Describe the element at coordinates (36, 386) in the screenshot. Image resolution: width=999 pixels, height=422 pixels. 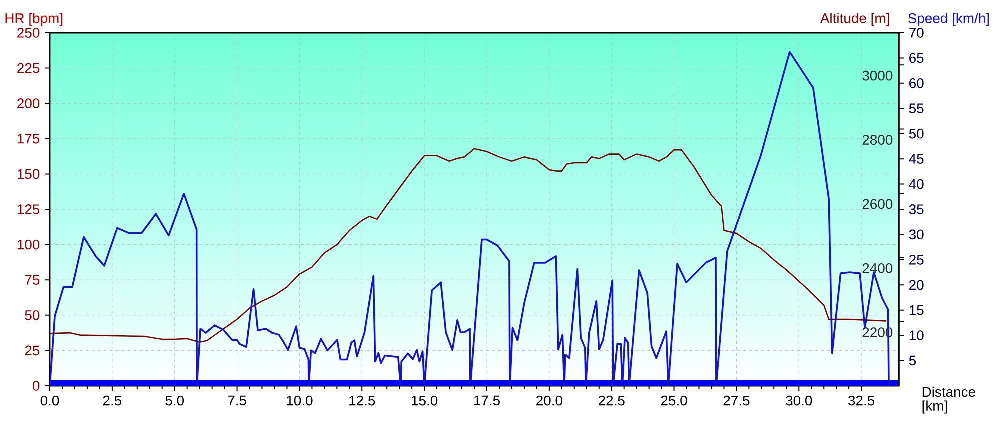
I see `y-tick-label: 0` at that location.